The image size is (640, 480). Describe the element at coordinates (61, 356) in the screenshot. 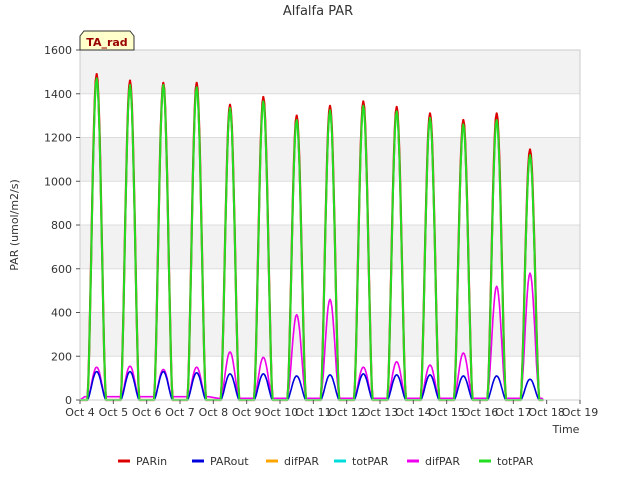

I see `y-tick-label: 200` at that location.